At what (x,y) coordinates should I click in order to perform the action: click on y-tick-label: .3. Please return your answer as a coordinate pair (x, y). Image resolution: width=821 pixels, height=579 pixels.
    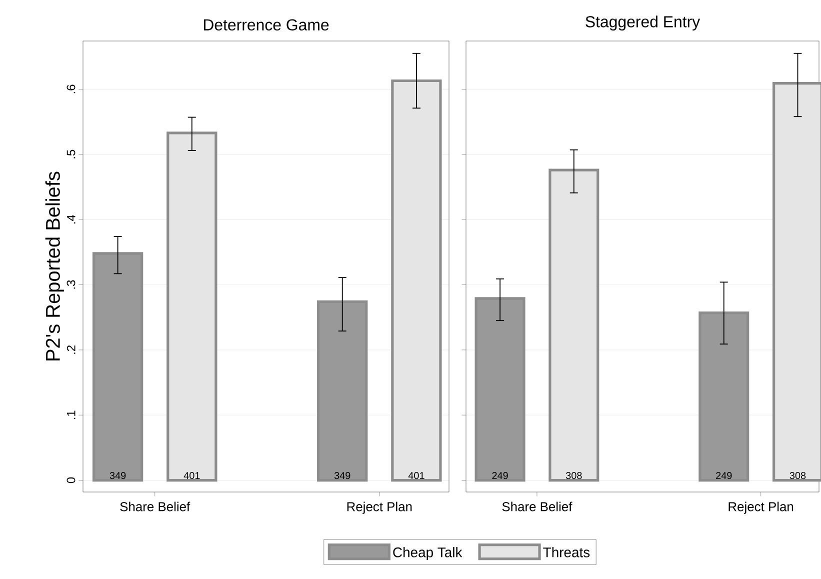
    Looking at the image, I should click on (71, 284).